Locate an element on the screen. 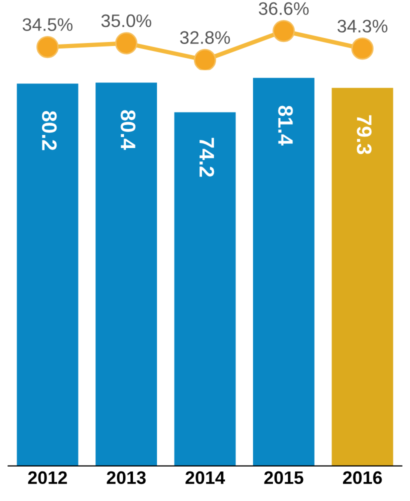 The height and width of the screenshot is (501, 410). data-label: 80.2 is located at coordinates (49, 130).